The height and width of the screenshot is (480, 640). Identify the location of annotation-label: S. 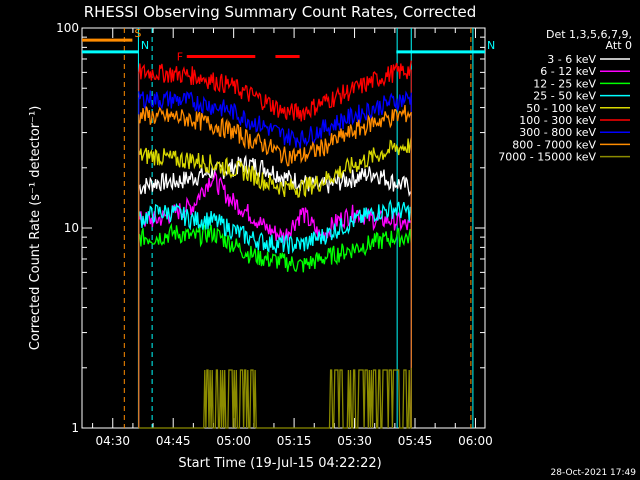
(137, 33).